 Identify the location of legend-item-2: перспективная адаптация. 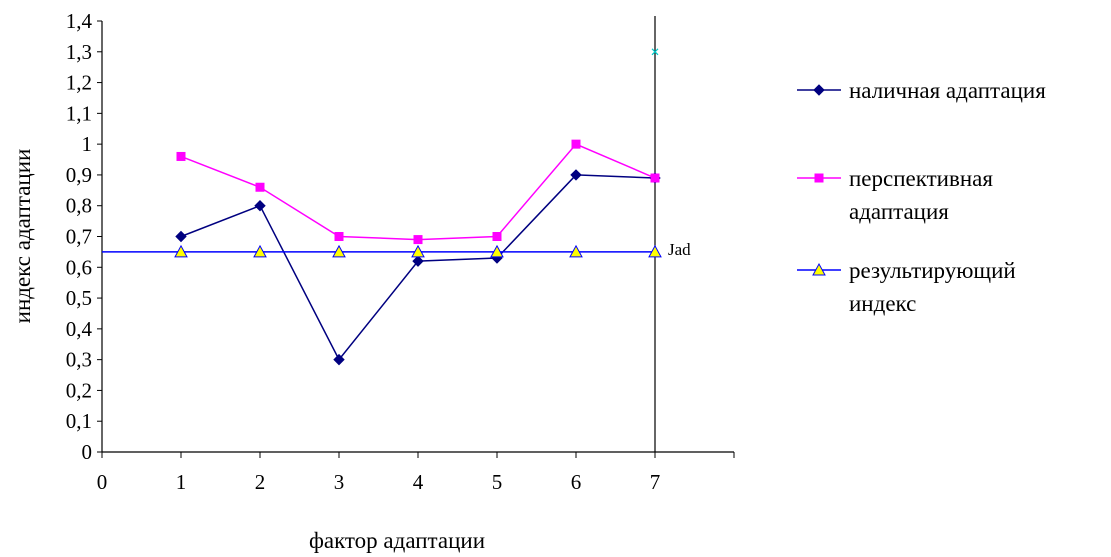
(895, 195).